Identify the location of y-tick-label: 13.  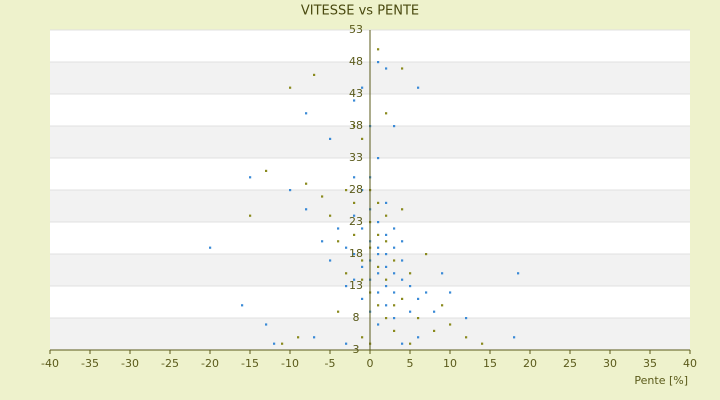
(356, 285).